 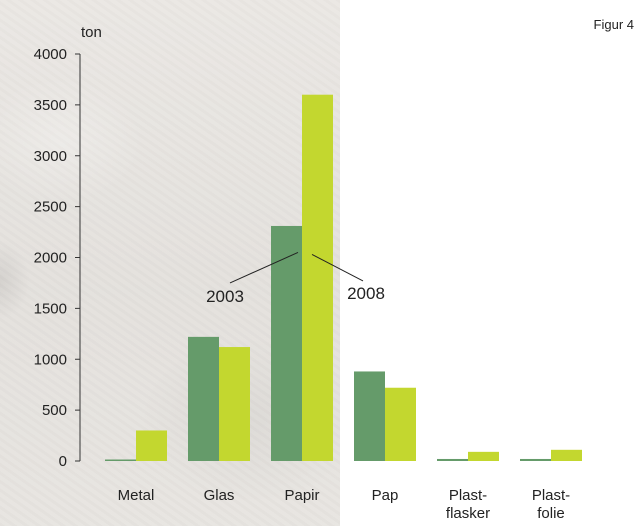 I want to click on y-tick-label: 500, so click(x=54, y=410).